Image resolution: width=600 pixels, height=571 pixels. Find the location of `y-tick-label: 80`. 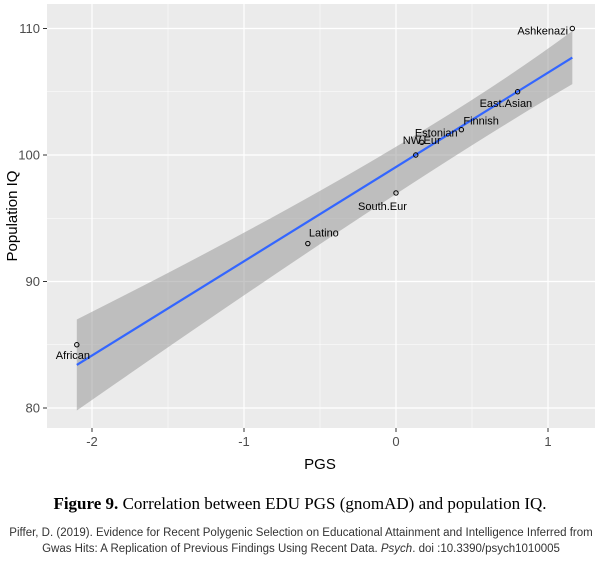

y-tick-label: 80 is located at coordinates (33, 408).